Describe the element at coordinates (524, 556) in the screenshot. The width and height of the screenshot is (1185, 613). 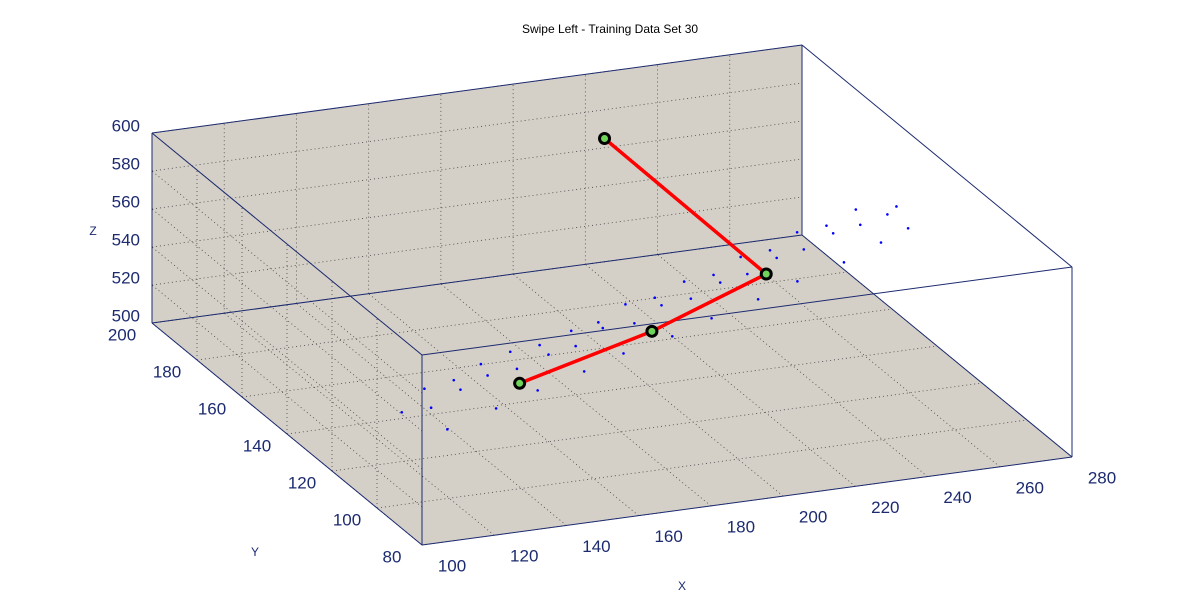
I see `x-tick-label: 120` at that location.